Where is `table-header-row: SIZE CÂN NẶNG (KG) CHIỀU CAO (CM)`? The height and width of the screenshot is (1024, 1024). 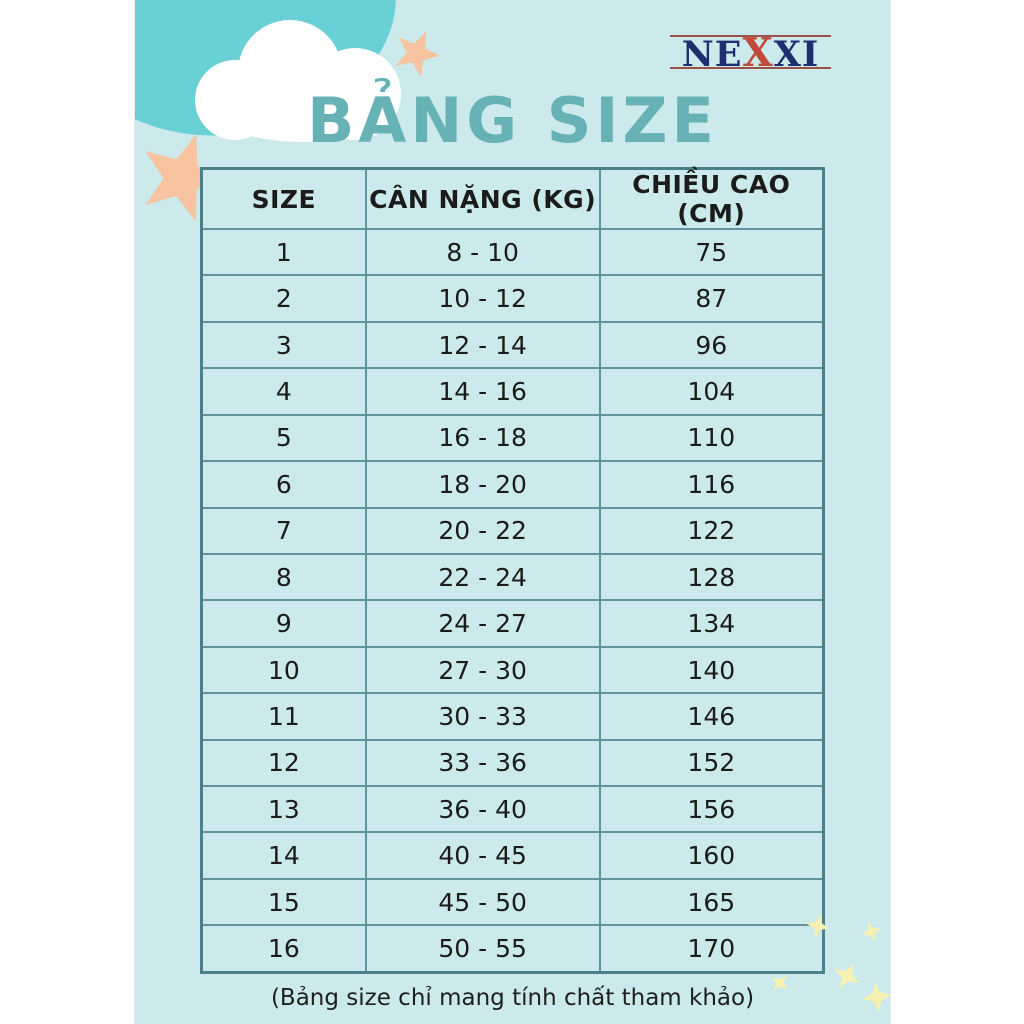
table-header-row: SIZE CÂN NẶNG (KG) CHIỀU CAO (CM) is located at coordinates (512, 198).